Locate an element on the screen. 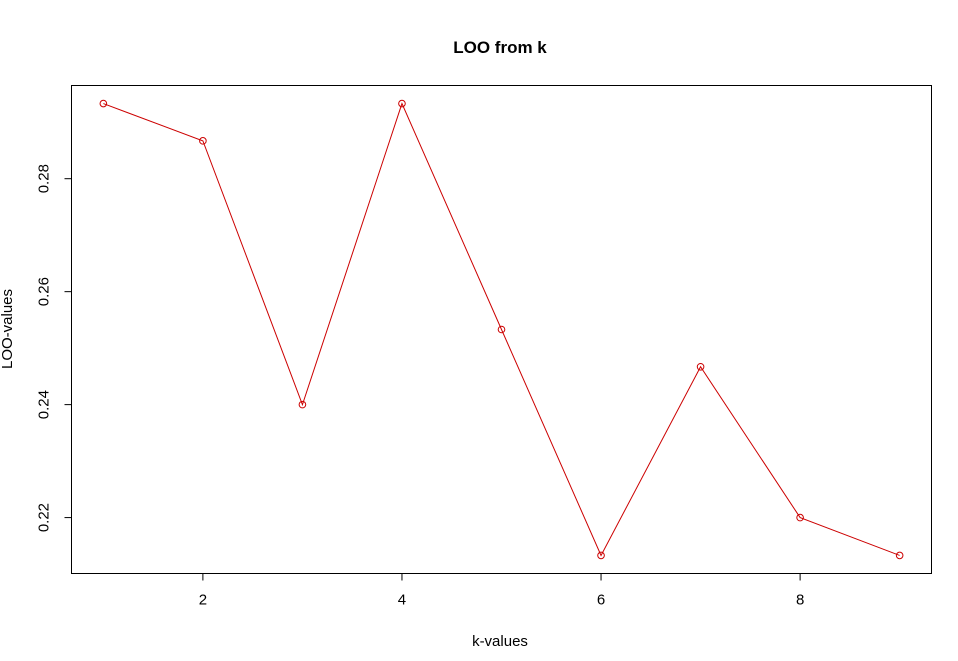  y-axis-label: LOO-values is located at coordinates (8, 329).